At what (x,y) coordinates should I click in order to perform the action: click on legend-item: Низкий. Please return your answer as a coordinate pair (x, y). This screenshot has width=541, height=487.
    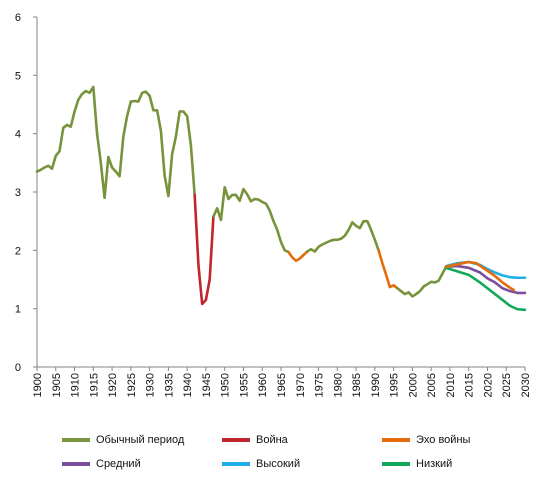
    Looking at the image, I should click on (417, 464).